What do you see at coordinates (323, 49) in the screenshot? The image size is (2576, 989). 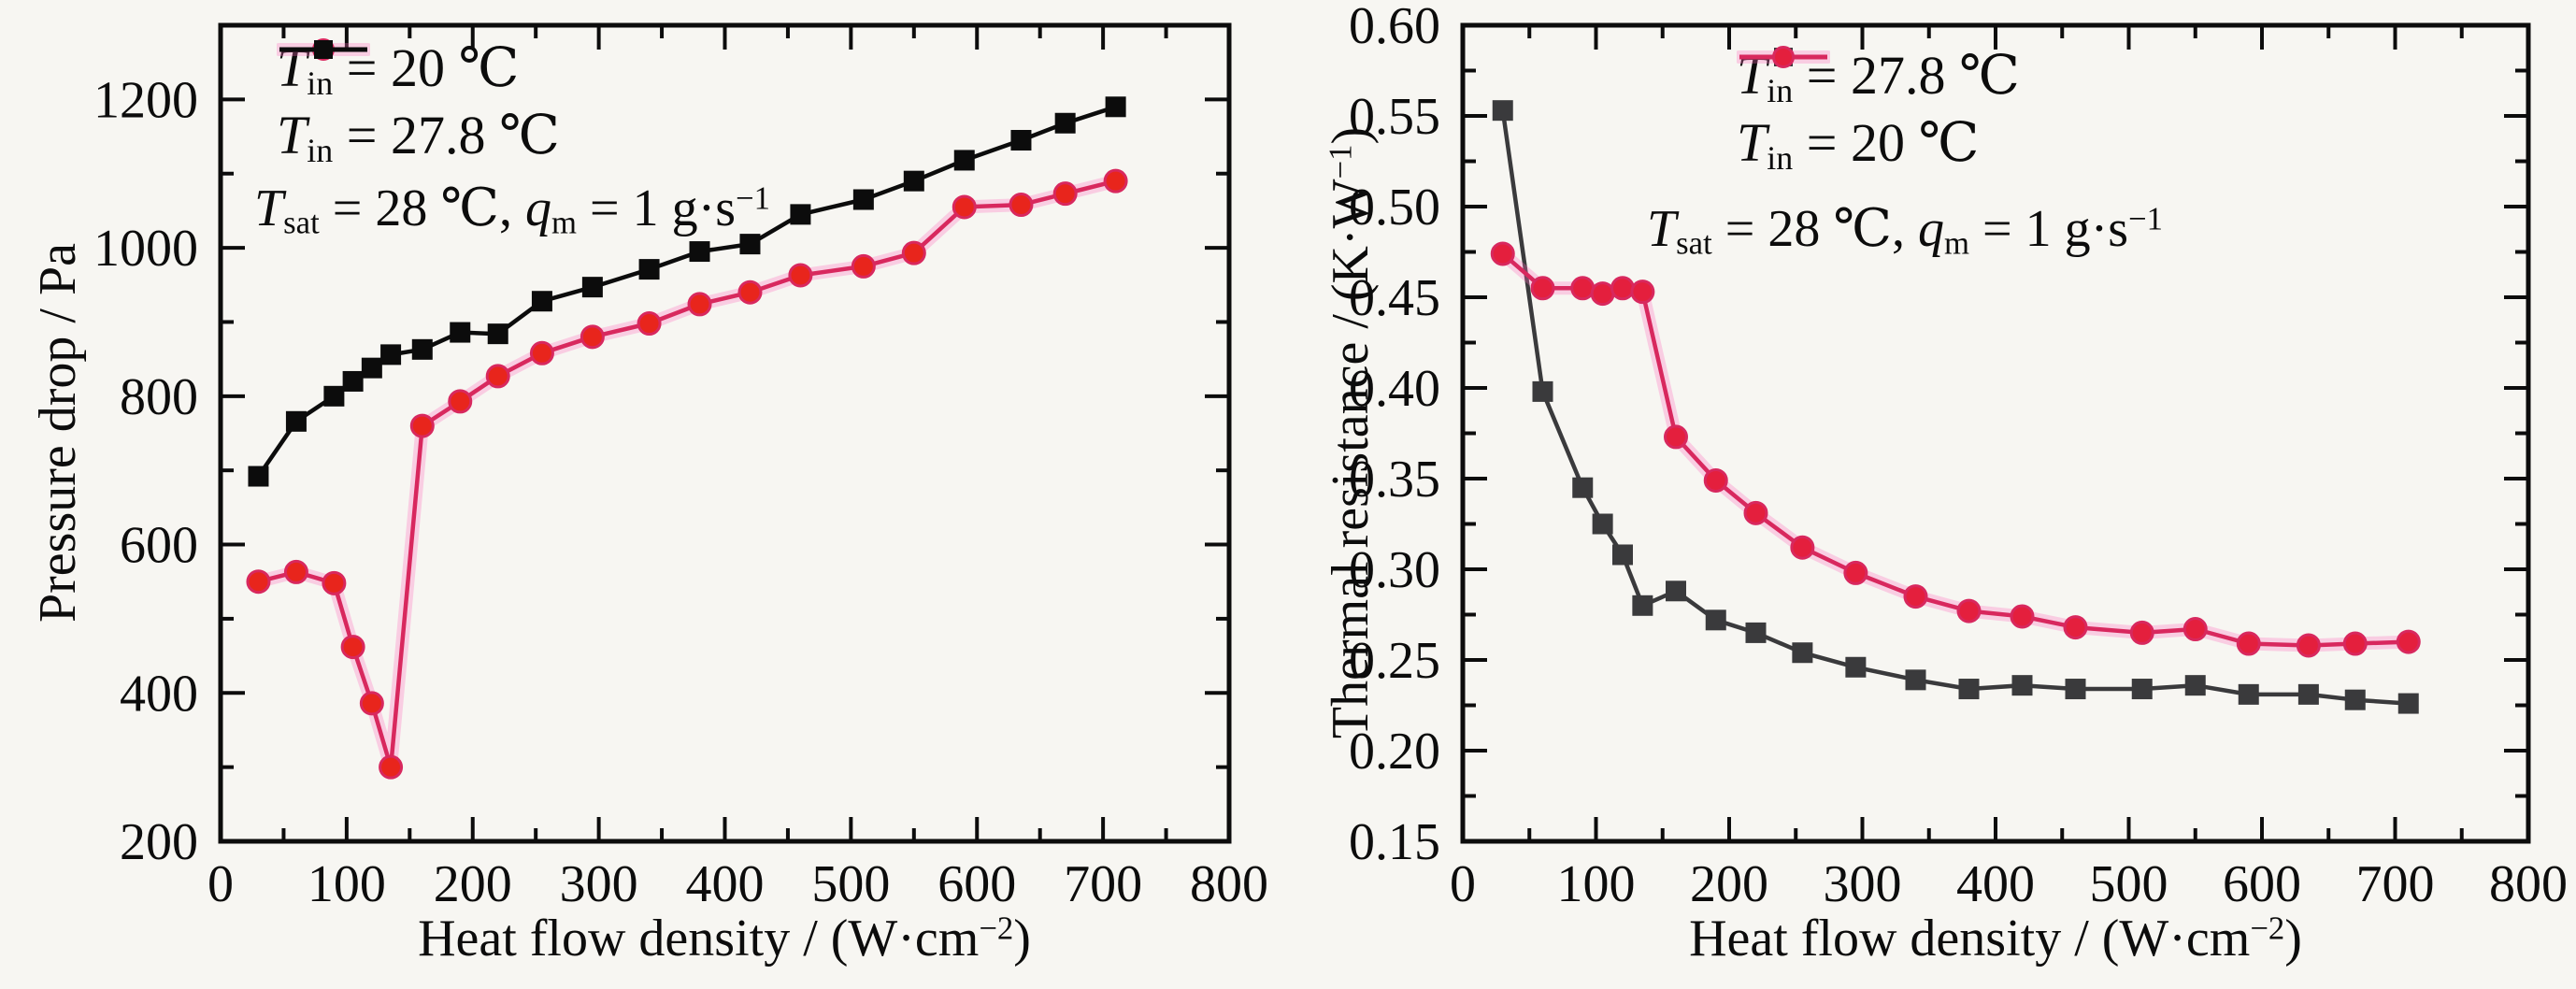 I see `square-marker-icon` at bounding box center [323, 49].